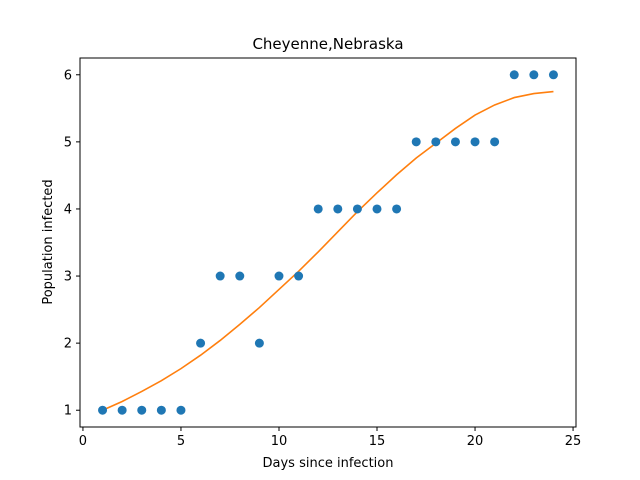  Describe the element at coordinates (48, 241) in the screenshot. I see `y-axis-label: Population infected` at that location.